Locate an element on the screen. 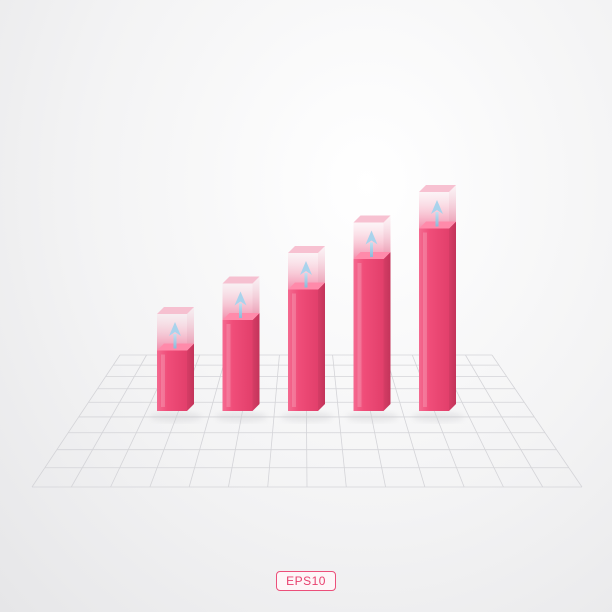  eps10-badge: EPS10 is located at coordinates (306, 581).